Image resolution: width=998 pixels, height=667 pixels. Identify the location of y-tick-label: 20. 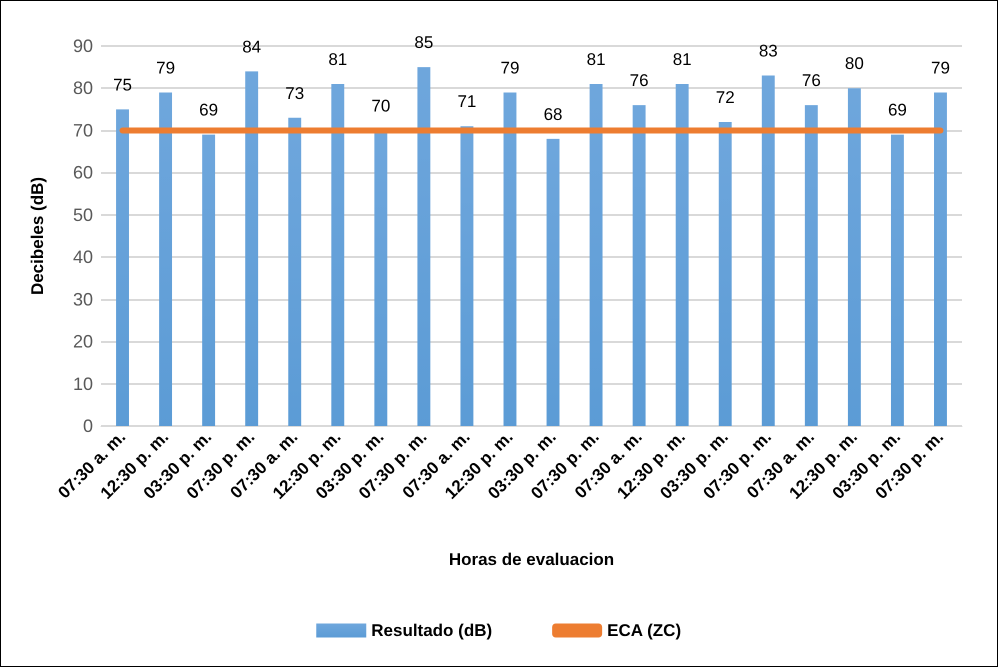
(82, 342).